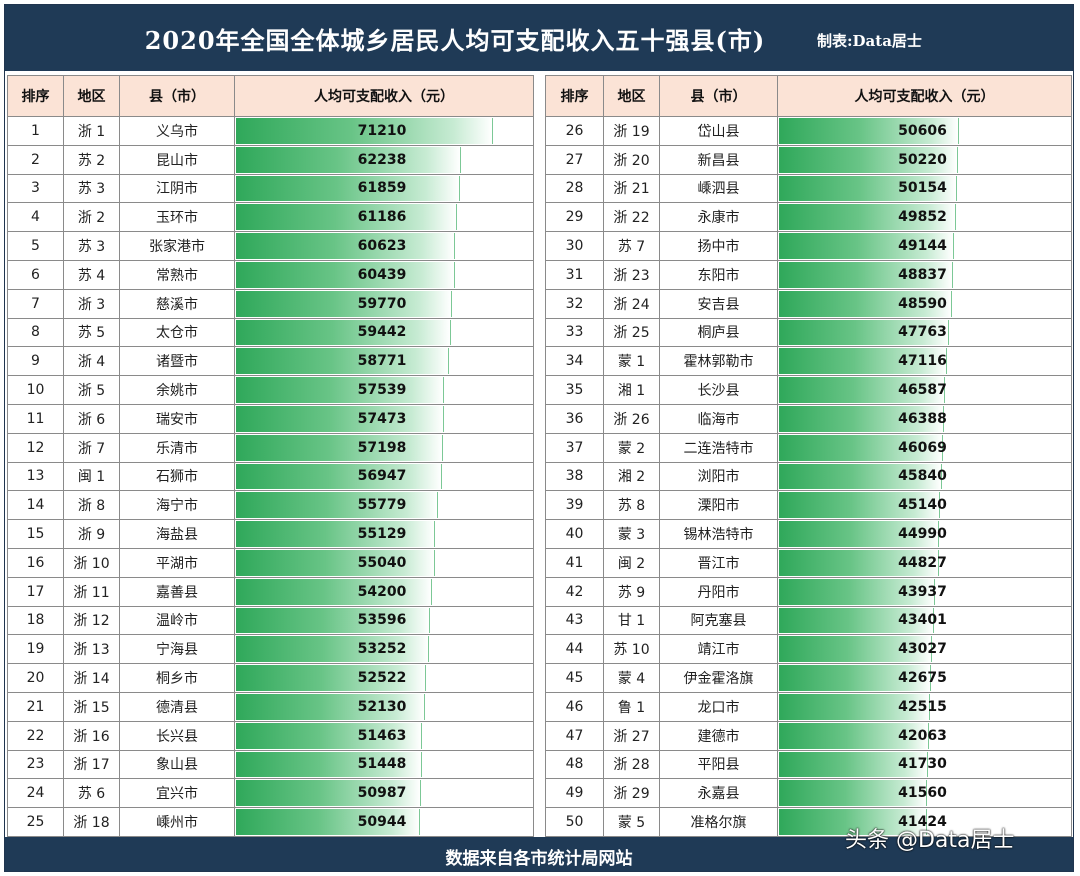 The width and height of the screenshot is (1080, 876). What do you see at coordinates (924, 822) in the screenshot?
I see `income-cell: 41424` at bounding box center [924, 822].